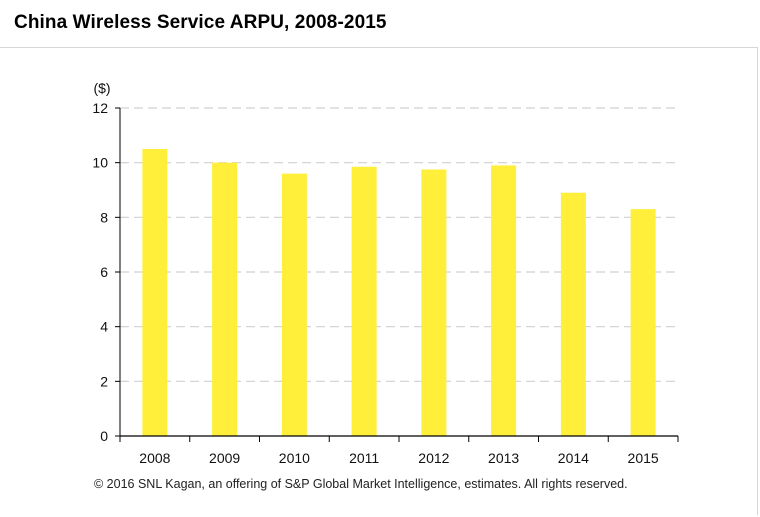 This screenshot has height=517, width=760. Describe the element at coordinates (294, 458) in the screenshot. I see `x-tick-label: 2010` at that location.